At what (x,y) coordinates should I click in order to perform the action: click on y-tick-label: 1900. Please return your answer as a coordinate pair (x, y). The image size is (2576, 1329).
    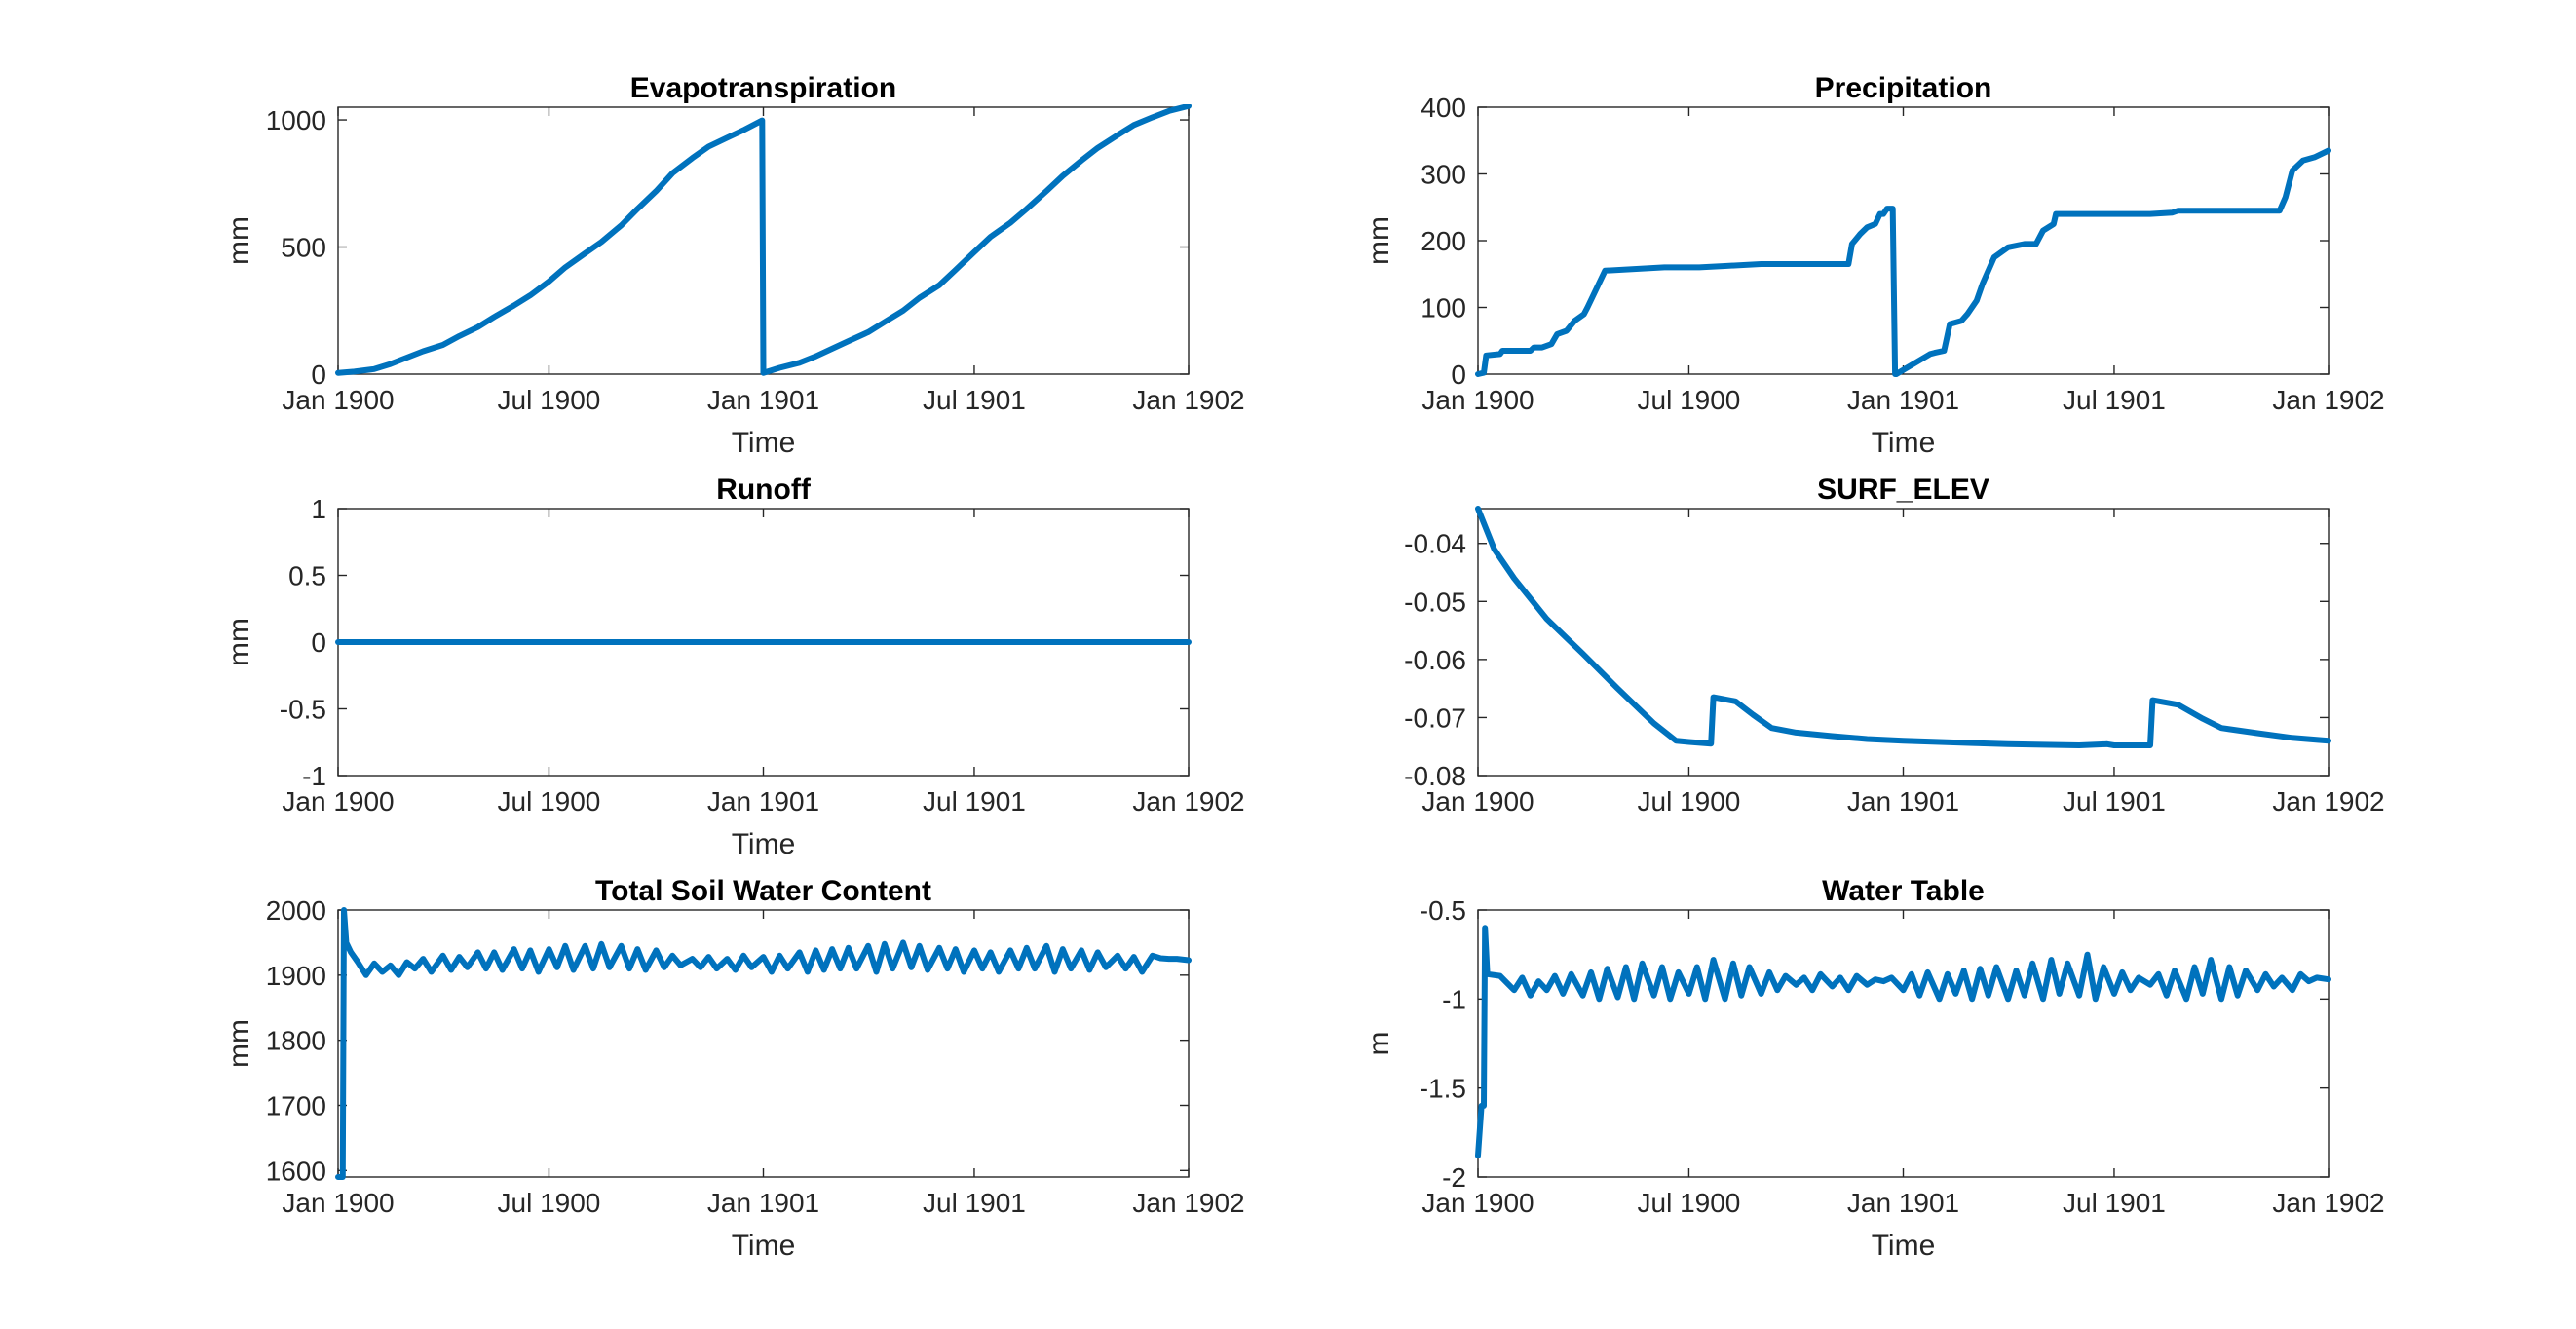
    Looking at the image, I should click on (296, 976).